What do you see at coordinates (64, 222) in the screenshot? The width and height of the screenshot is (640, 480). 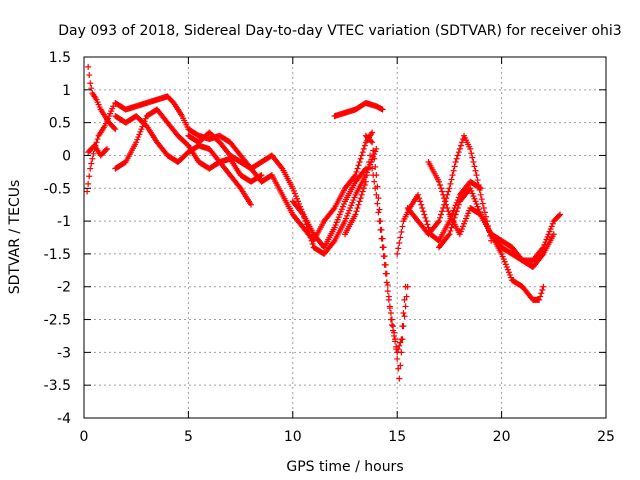 I see `y-tick-label: -1` at bounding box center [64, 222].